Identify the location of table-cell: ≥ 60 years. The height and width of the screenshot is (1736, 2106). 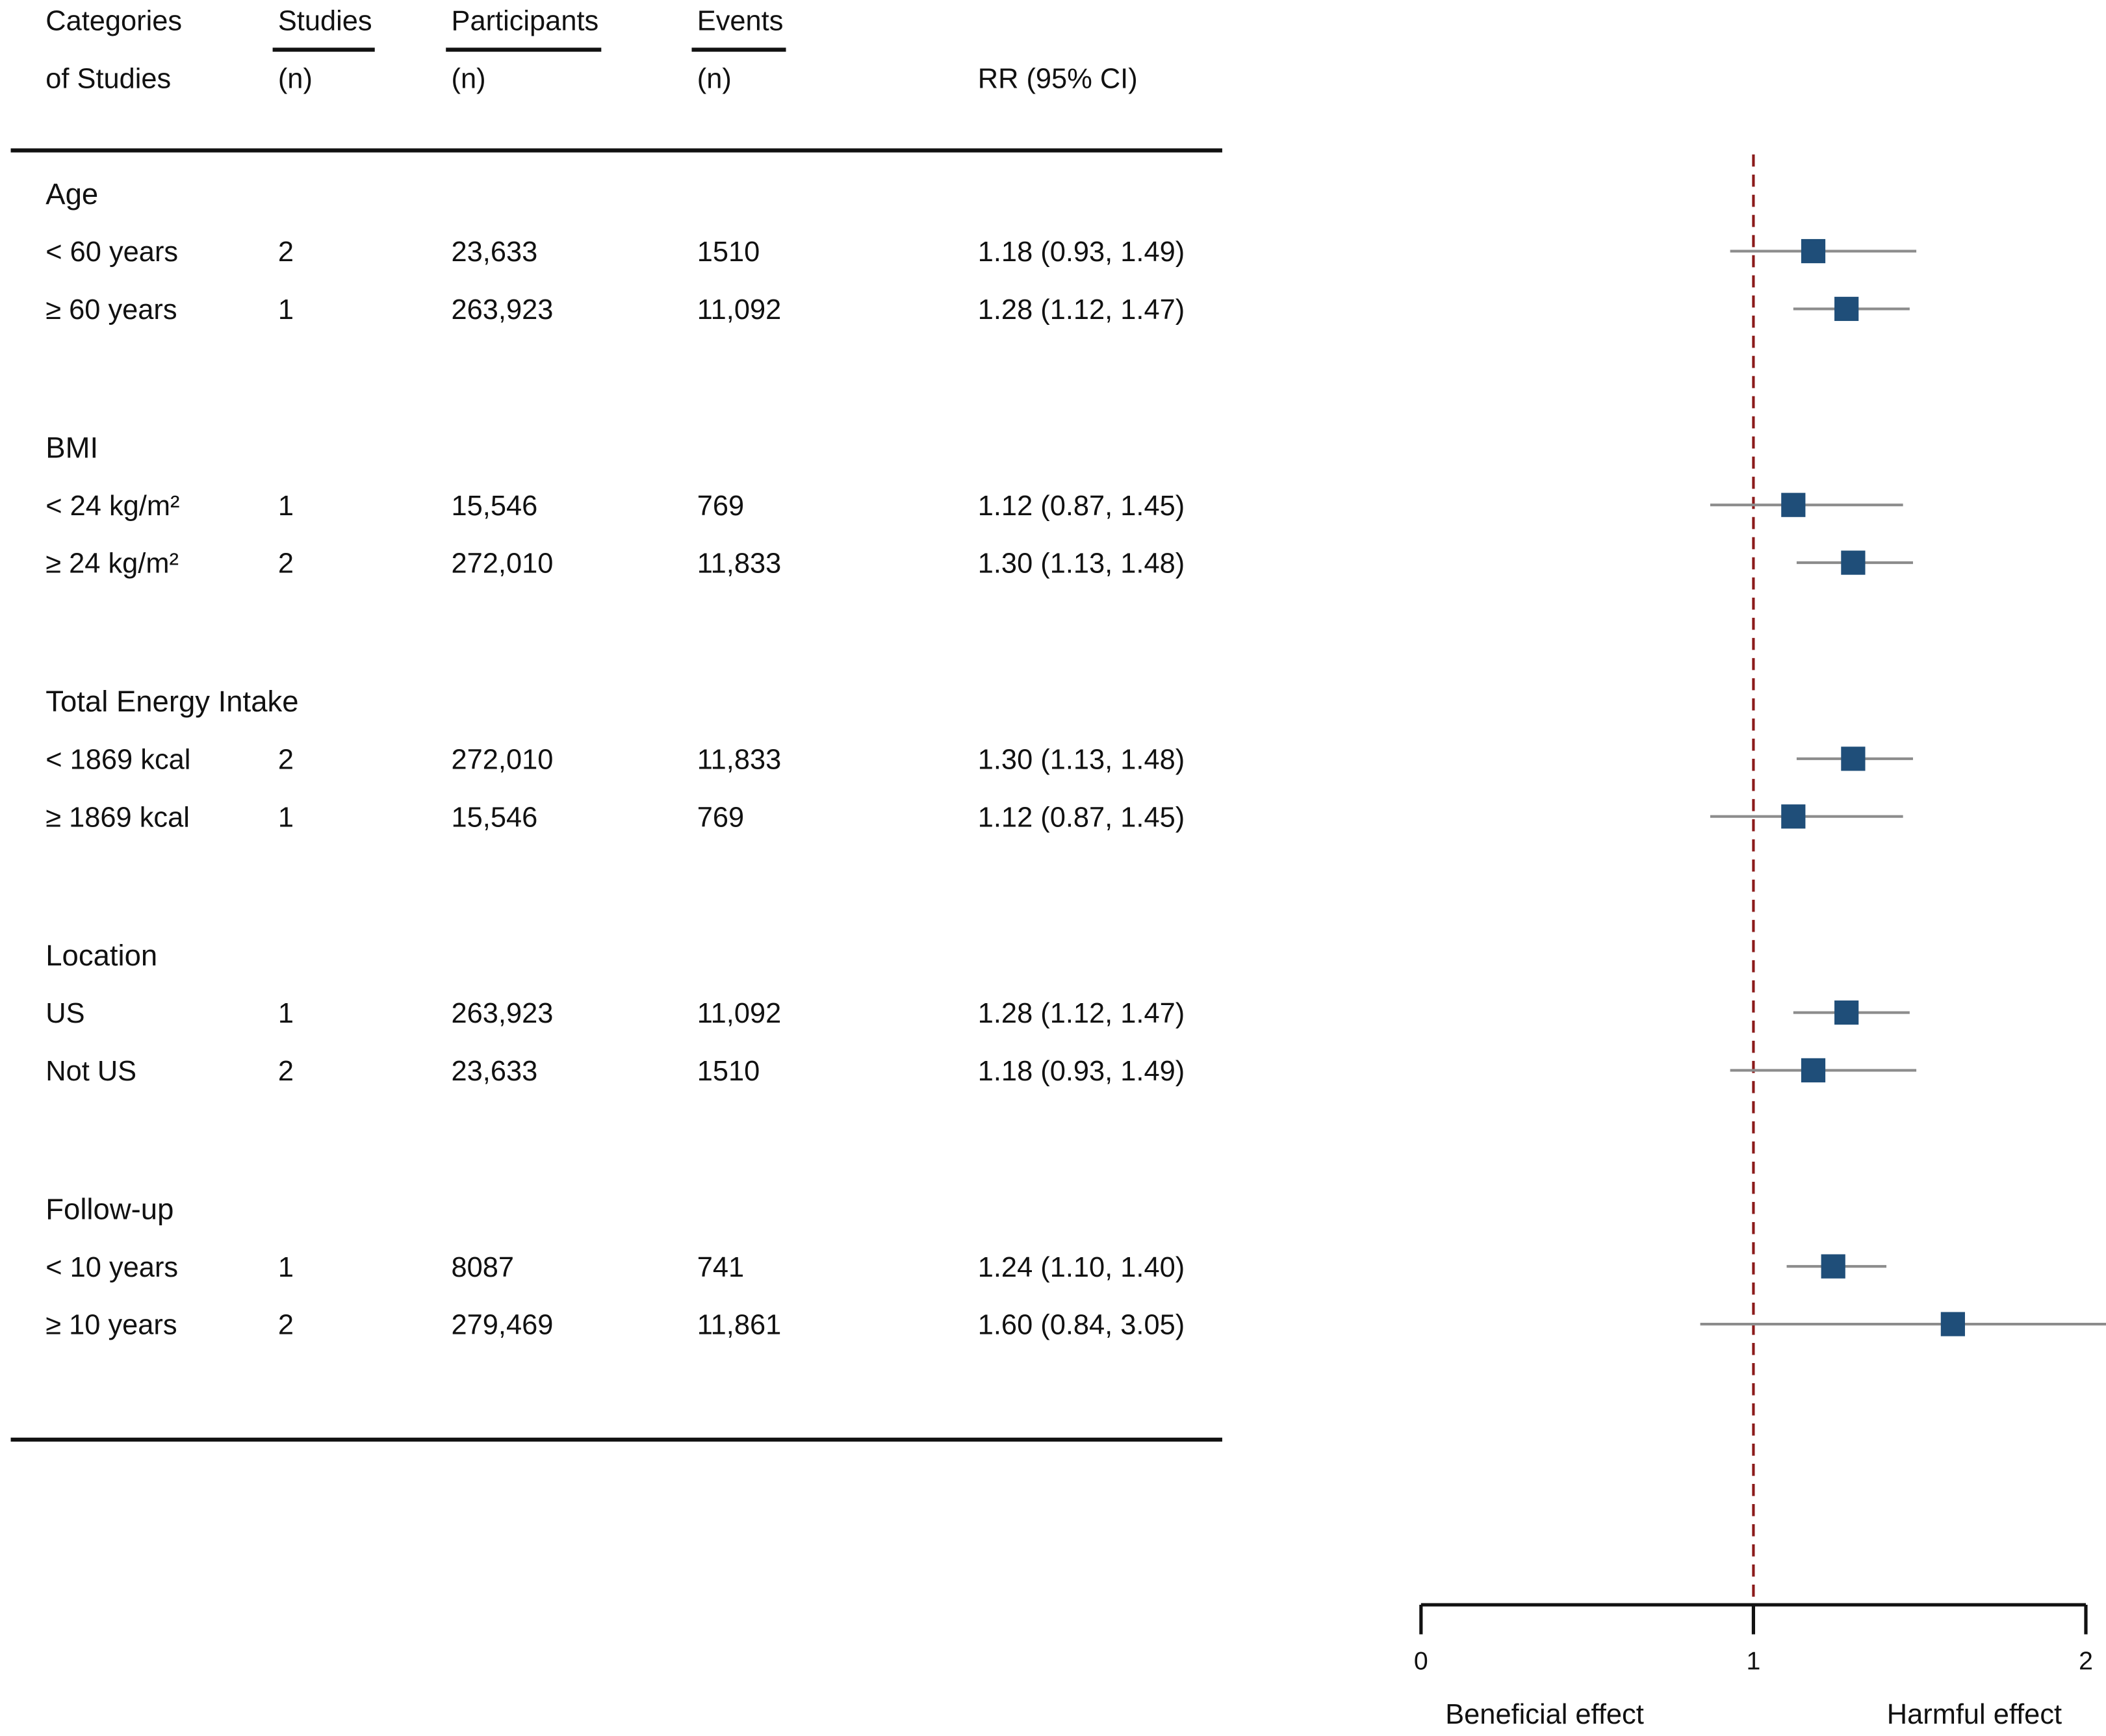
(111, 310).